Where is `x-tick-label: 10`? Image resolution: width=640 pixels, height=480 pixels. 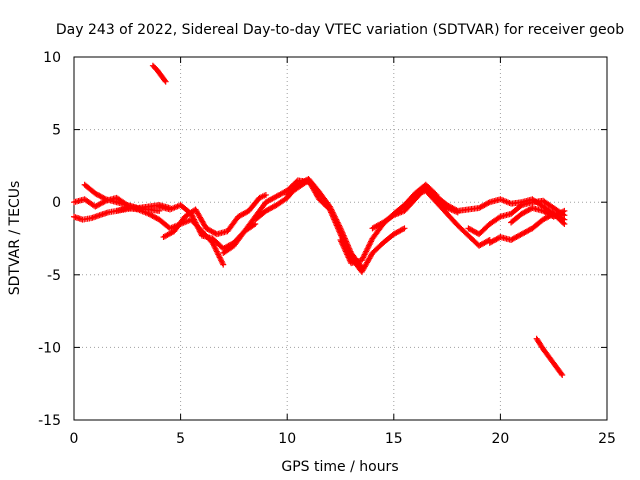
x-tick-label: 10 is located at coordinates (287, 439).